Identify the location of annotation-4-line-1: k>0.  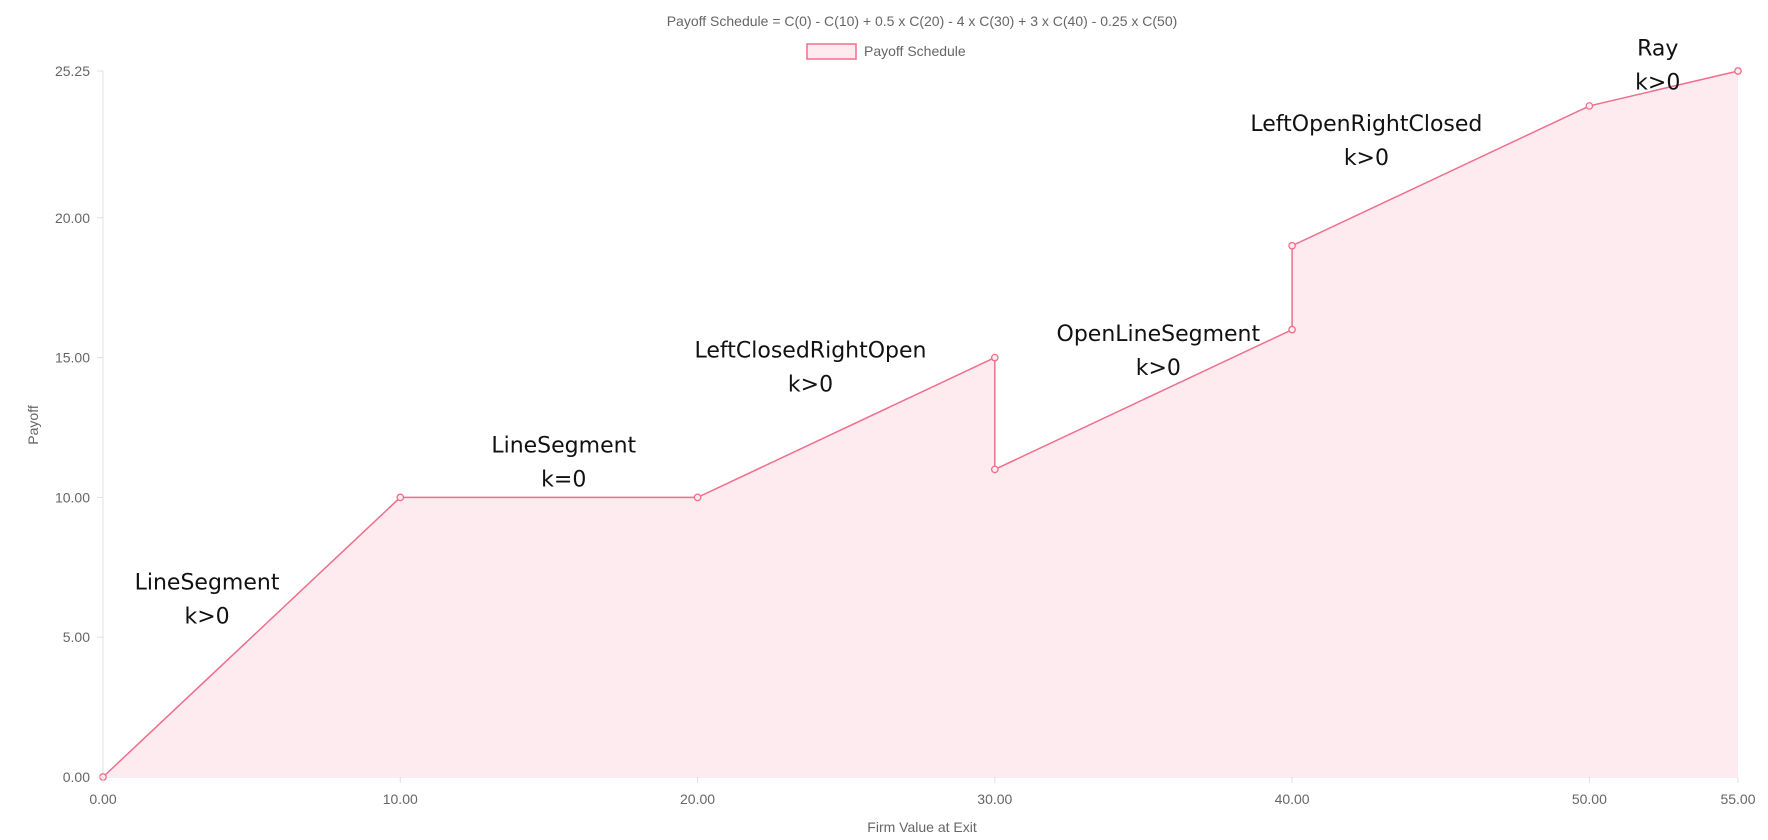
(1366, 158).